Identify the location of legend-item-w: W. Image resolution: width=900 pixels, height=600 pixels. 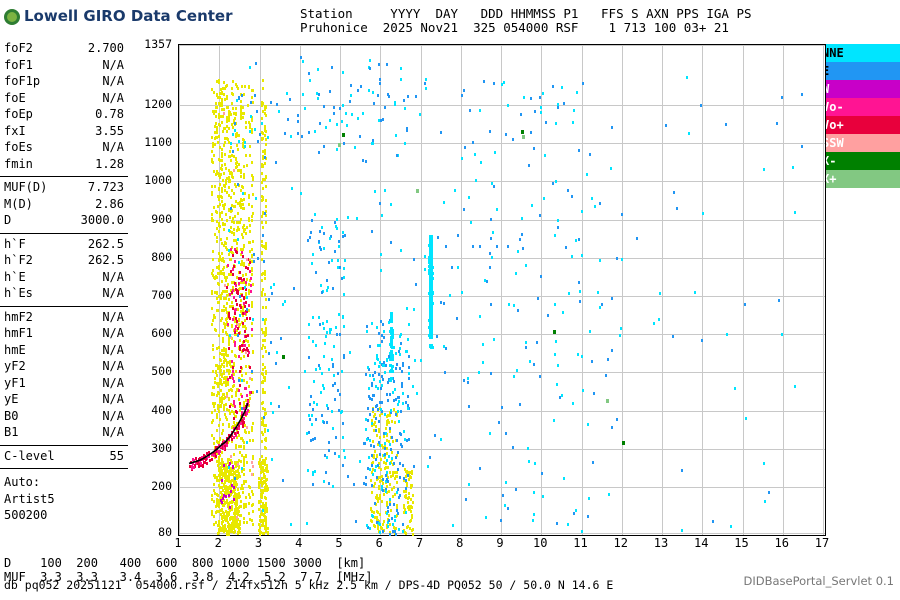
(859, 89).